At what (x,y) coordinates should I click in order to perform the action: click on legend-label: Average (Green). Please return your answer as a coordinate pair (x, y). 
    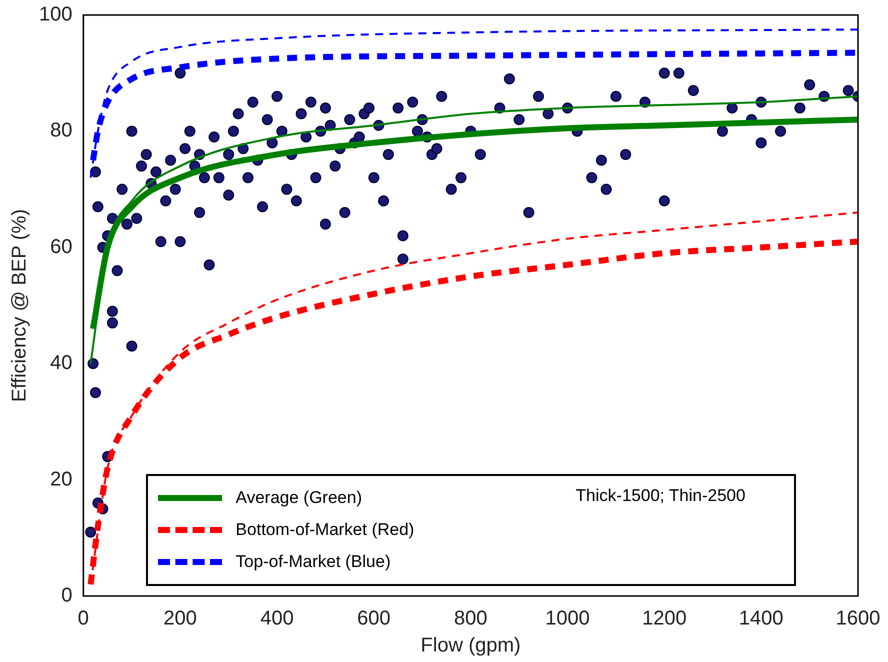
    Looking at the image, I should click on (299, 498).